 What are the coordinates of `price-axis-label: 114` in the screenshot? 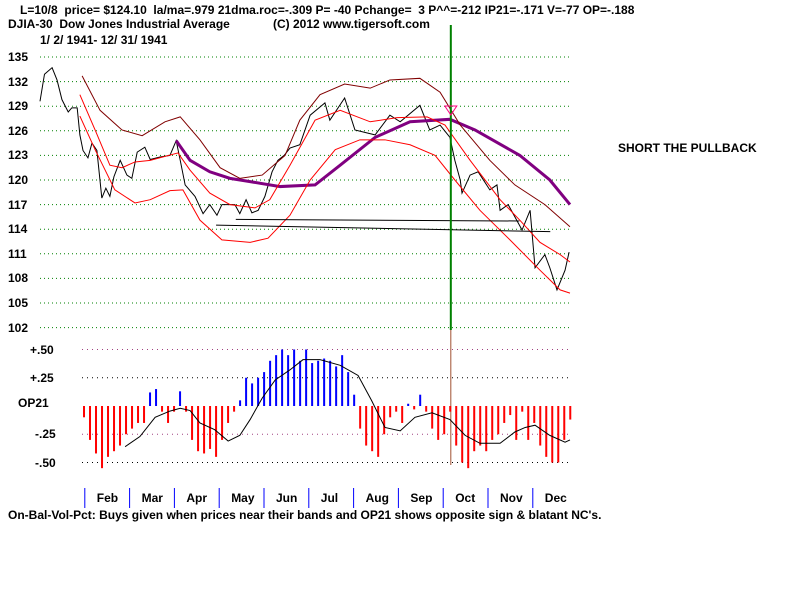 It's located at (18, 229).